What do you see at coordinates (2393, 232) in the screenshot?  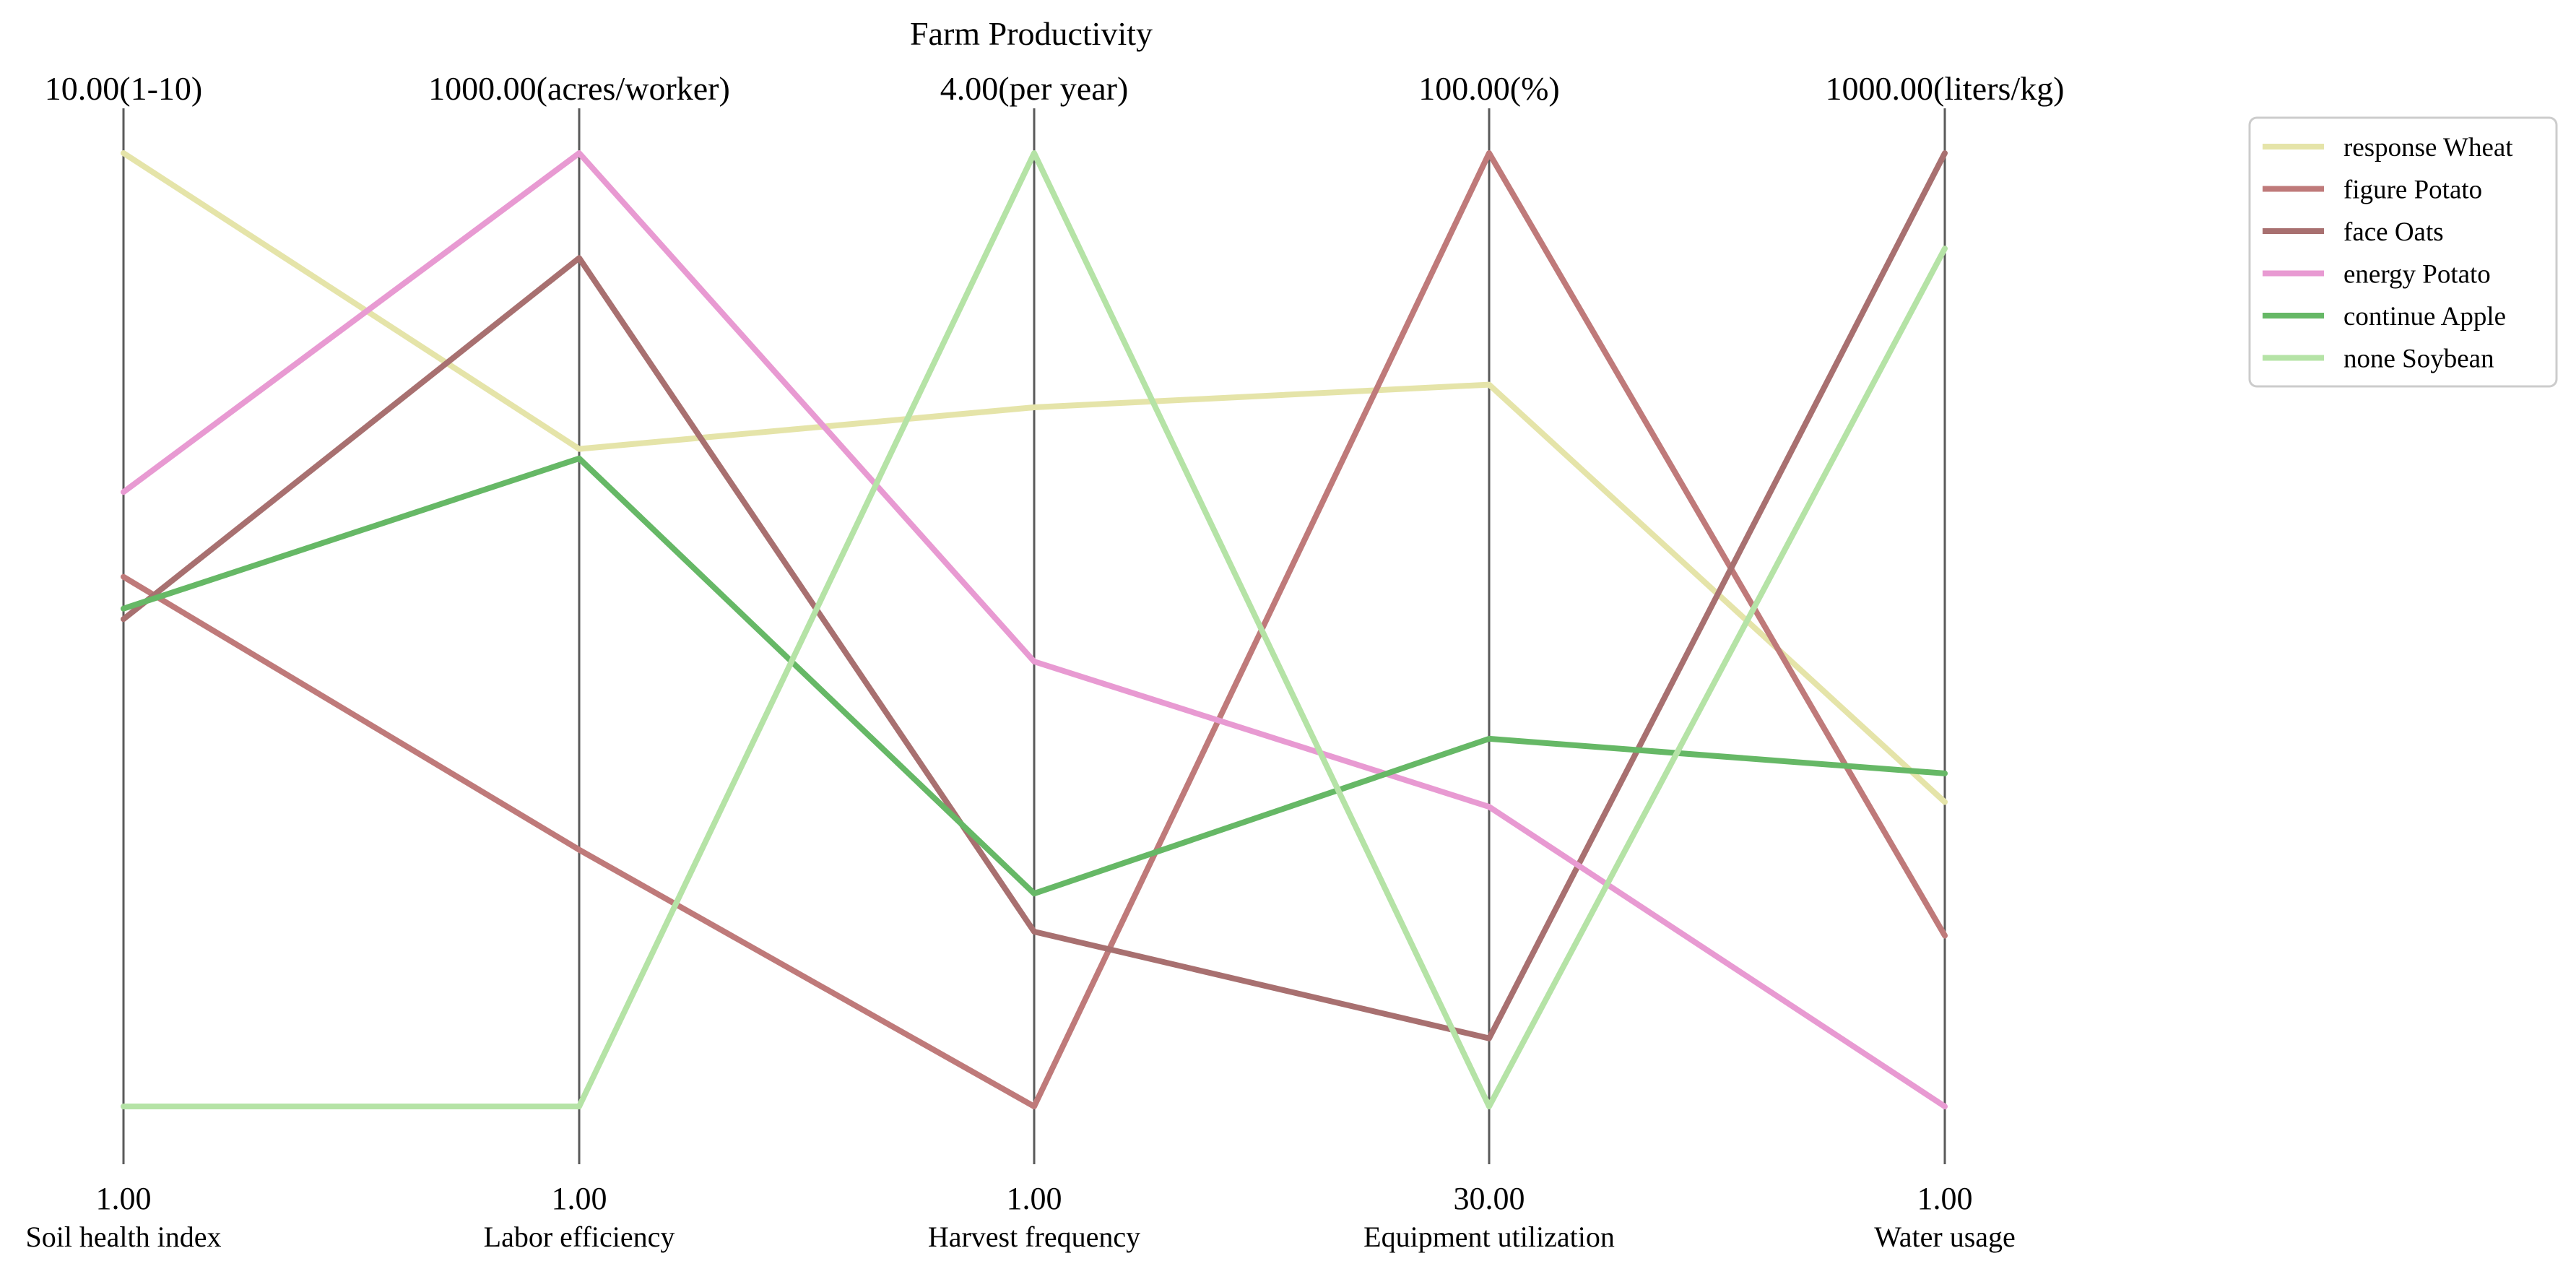 I see `legend-label-face-oats: face Oats` at bounding box center [2393, 232].